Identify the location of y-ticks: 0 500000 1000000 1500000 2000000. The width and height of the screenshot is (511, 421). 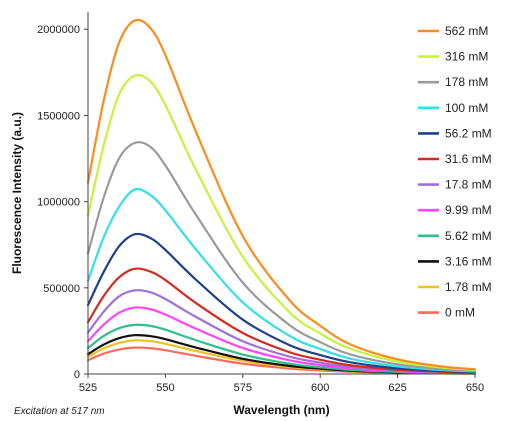
(62, 202).